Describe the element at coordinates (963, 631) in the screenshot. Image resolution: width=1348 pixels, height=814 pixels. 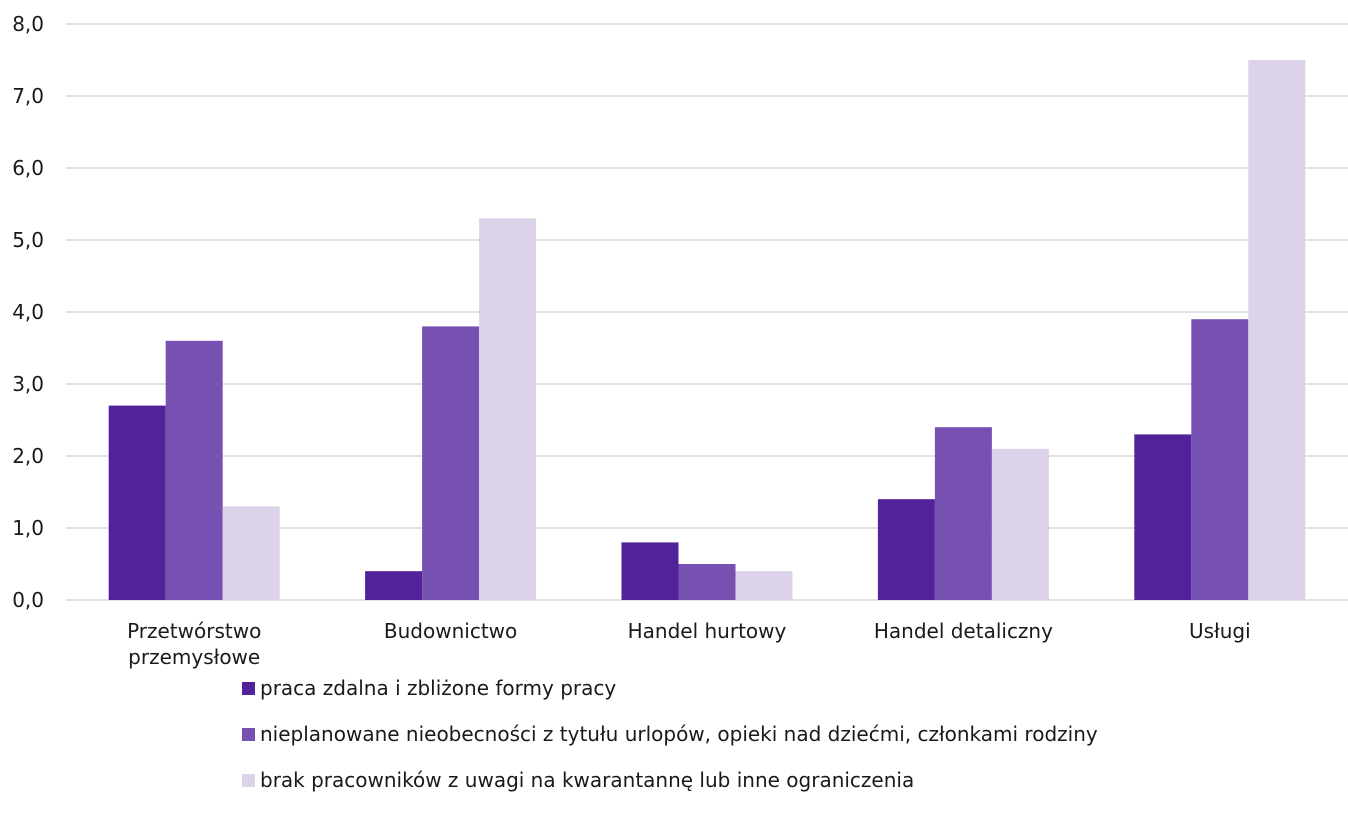
I see `x-tick-label: Handel detaliczny` at that location.